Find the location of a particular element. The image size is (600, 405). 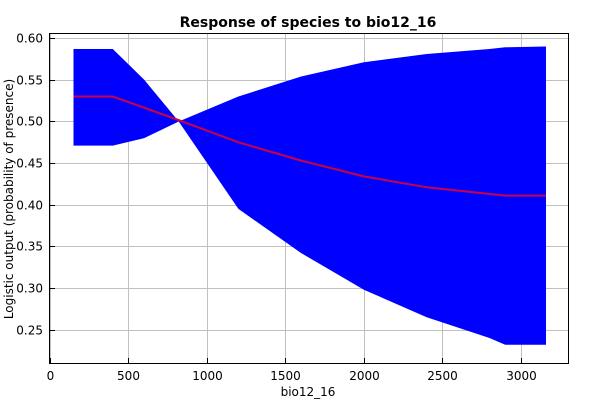

x-tick-label: 2000 is located at coordinates (364, 376).